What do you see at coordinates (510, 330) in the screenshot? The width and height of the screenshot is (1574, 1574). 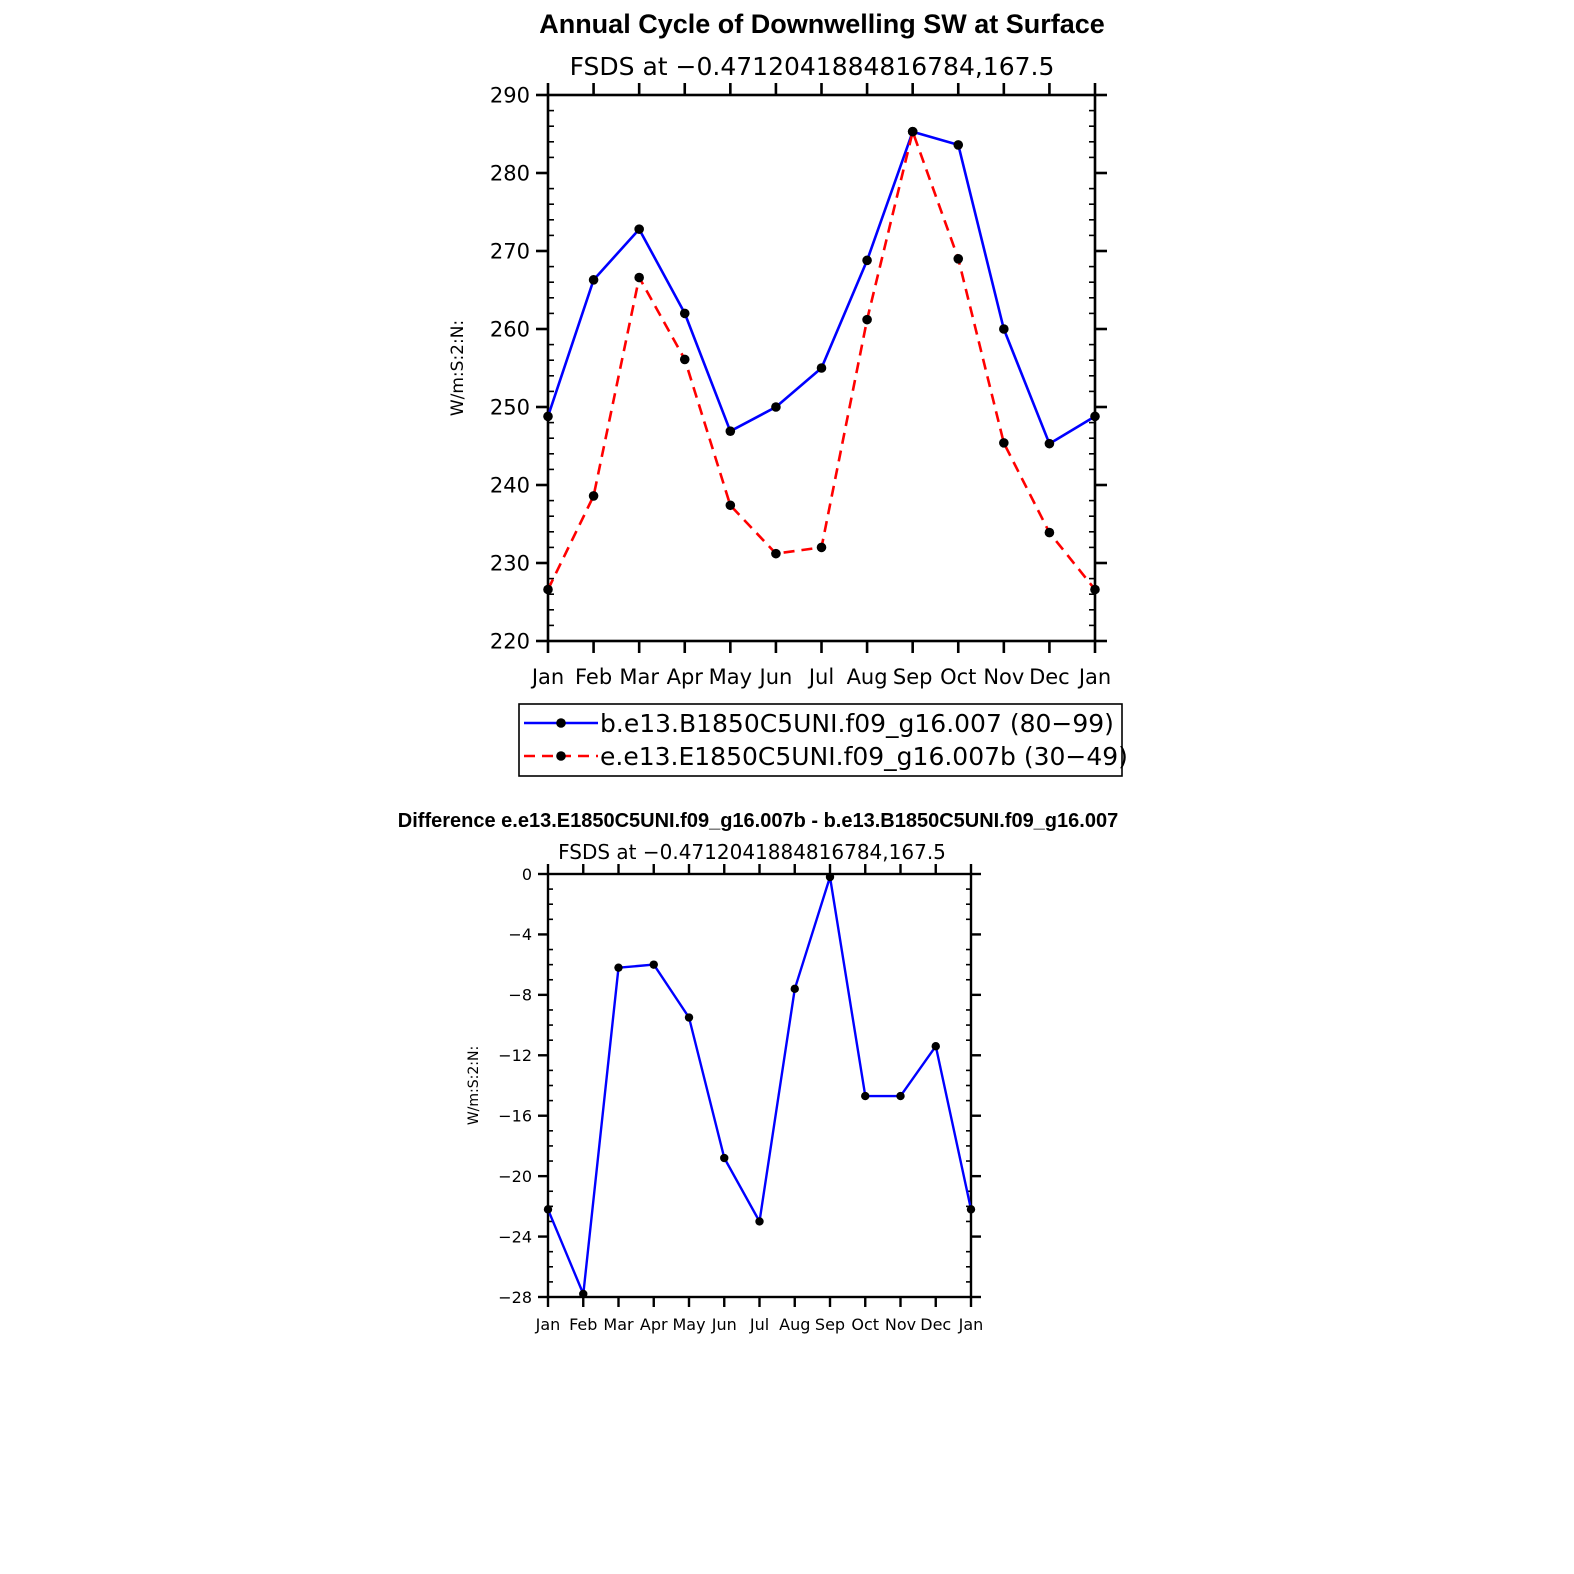 I see `y-tick-label: 260` at bounding box center [510, 330].